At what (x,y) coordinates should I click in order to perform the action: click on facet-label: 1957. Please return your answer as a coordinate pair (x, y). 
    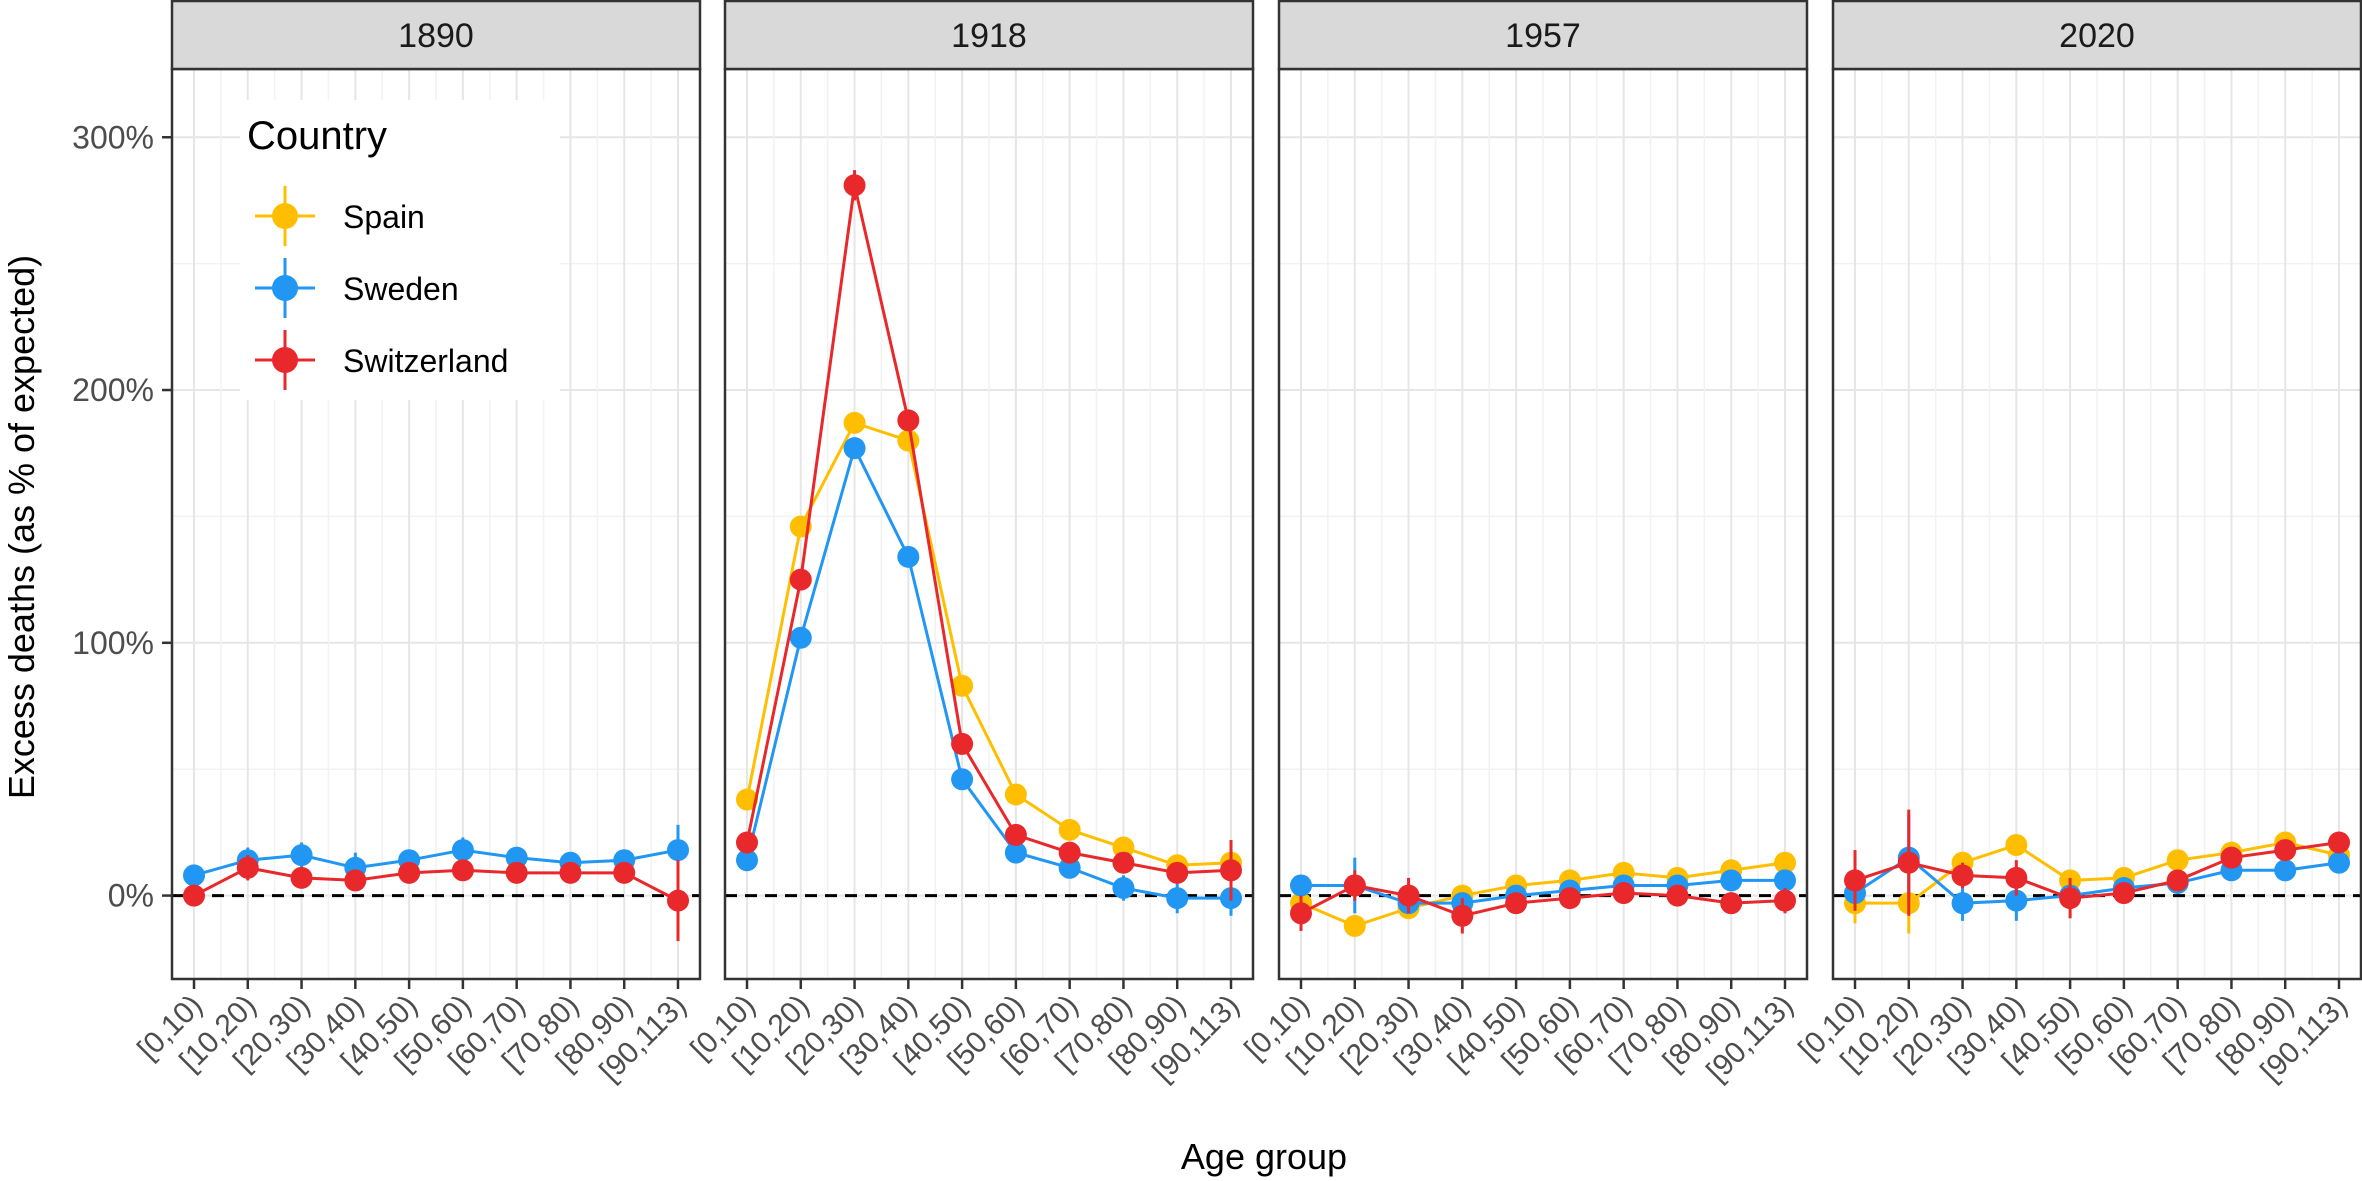
    Looking at the image, I should click on (1543, 36).